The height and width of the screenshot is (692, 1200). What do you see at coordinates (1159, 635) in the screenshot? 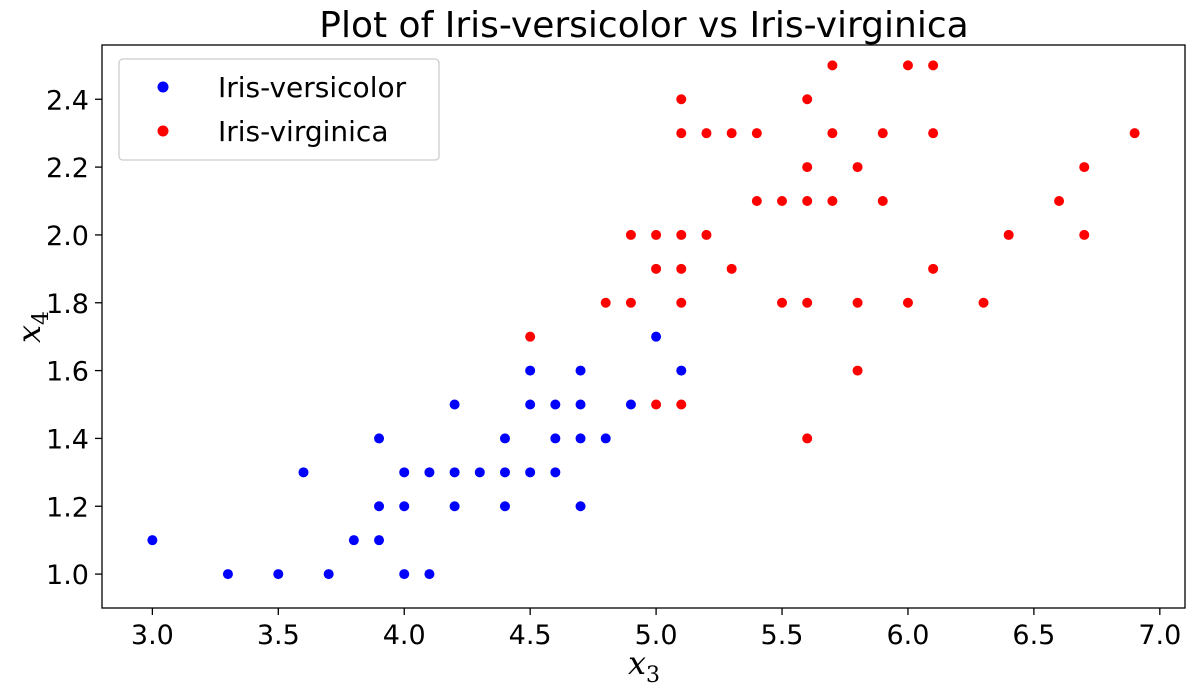
I see `x-tick-label: 7.0` at bounding box center [1159, 635].